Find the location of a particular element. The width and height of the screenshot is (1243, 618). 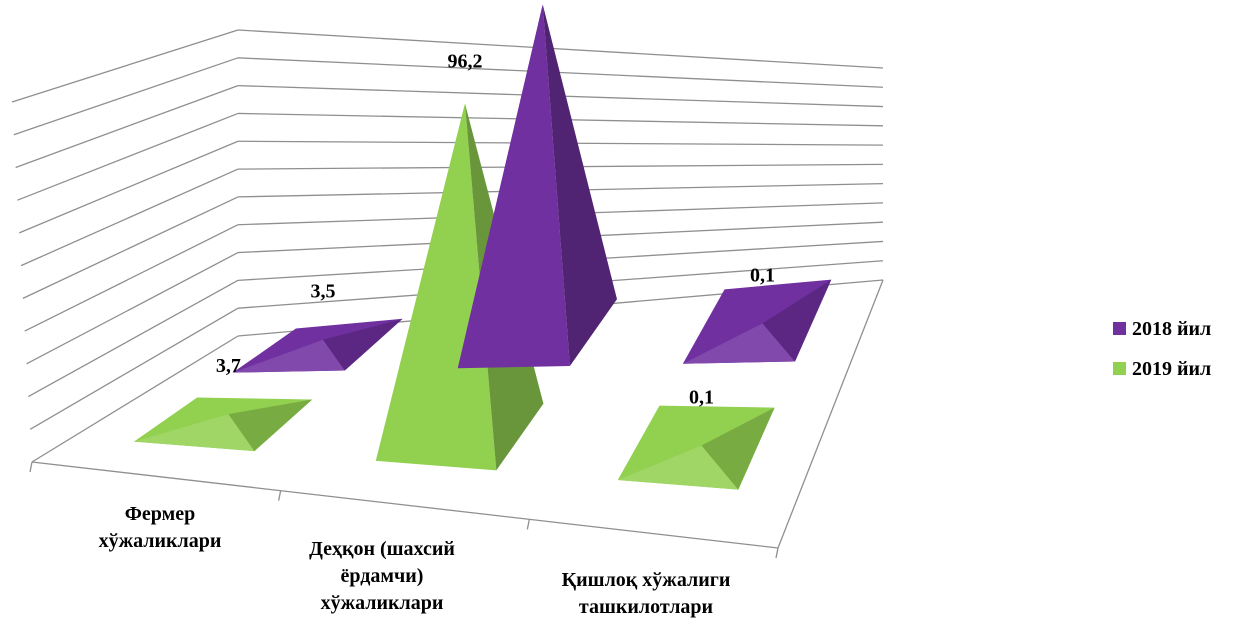

legend-entry-1: 2019 йил is located at coordinates (1171, 369).